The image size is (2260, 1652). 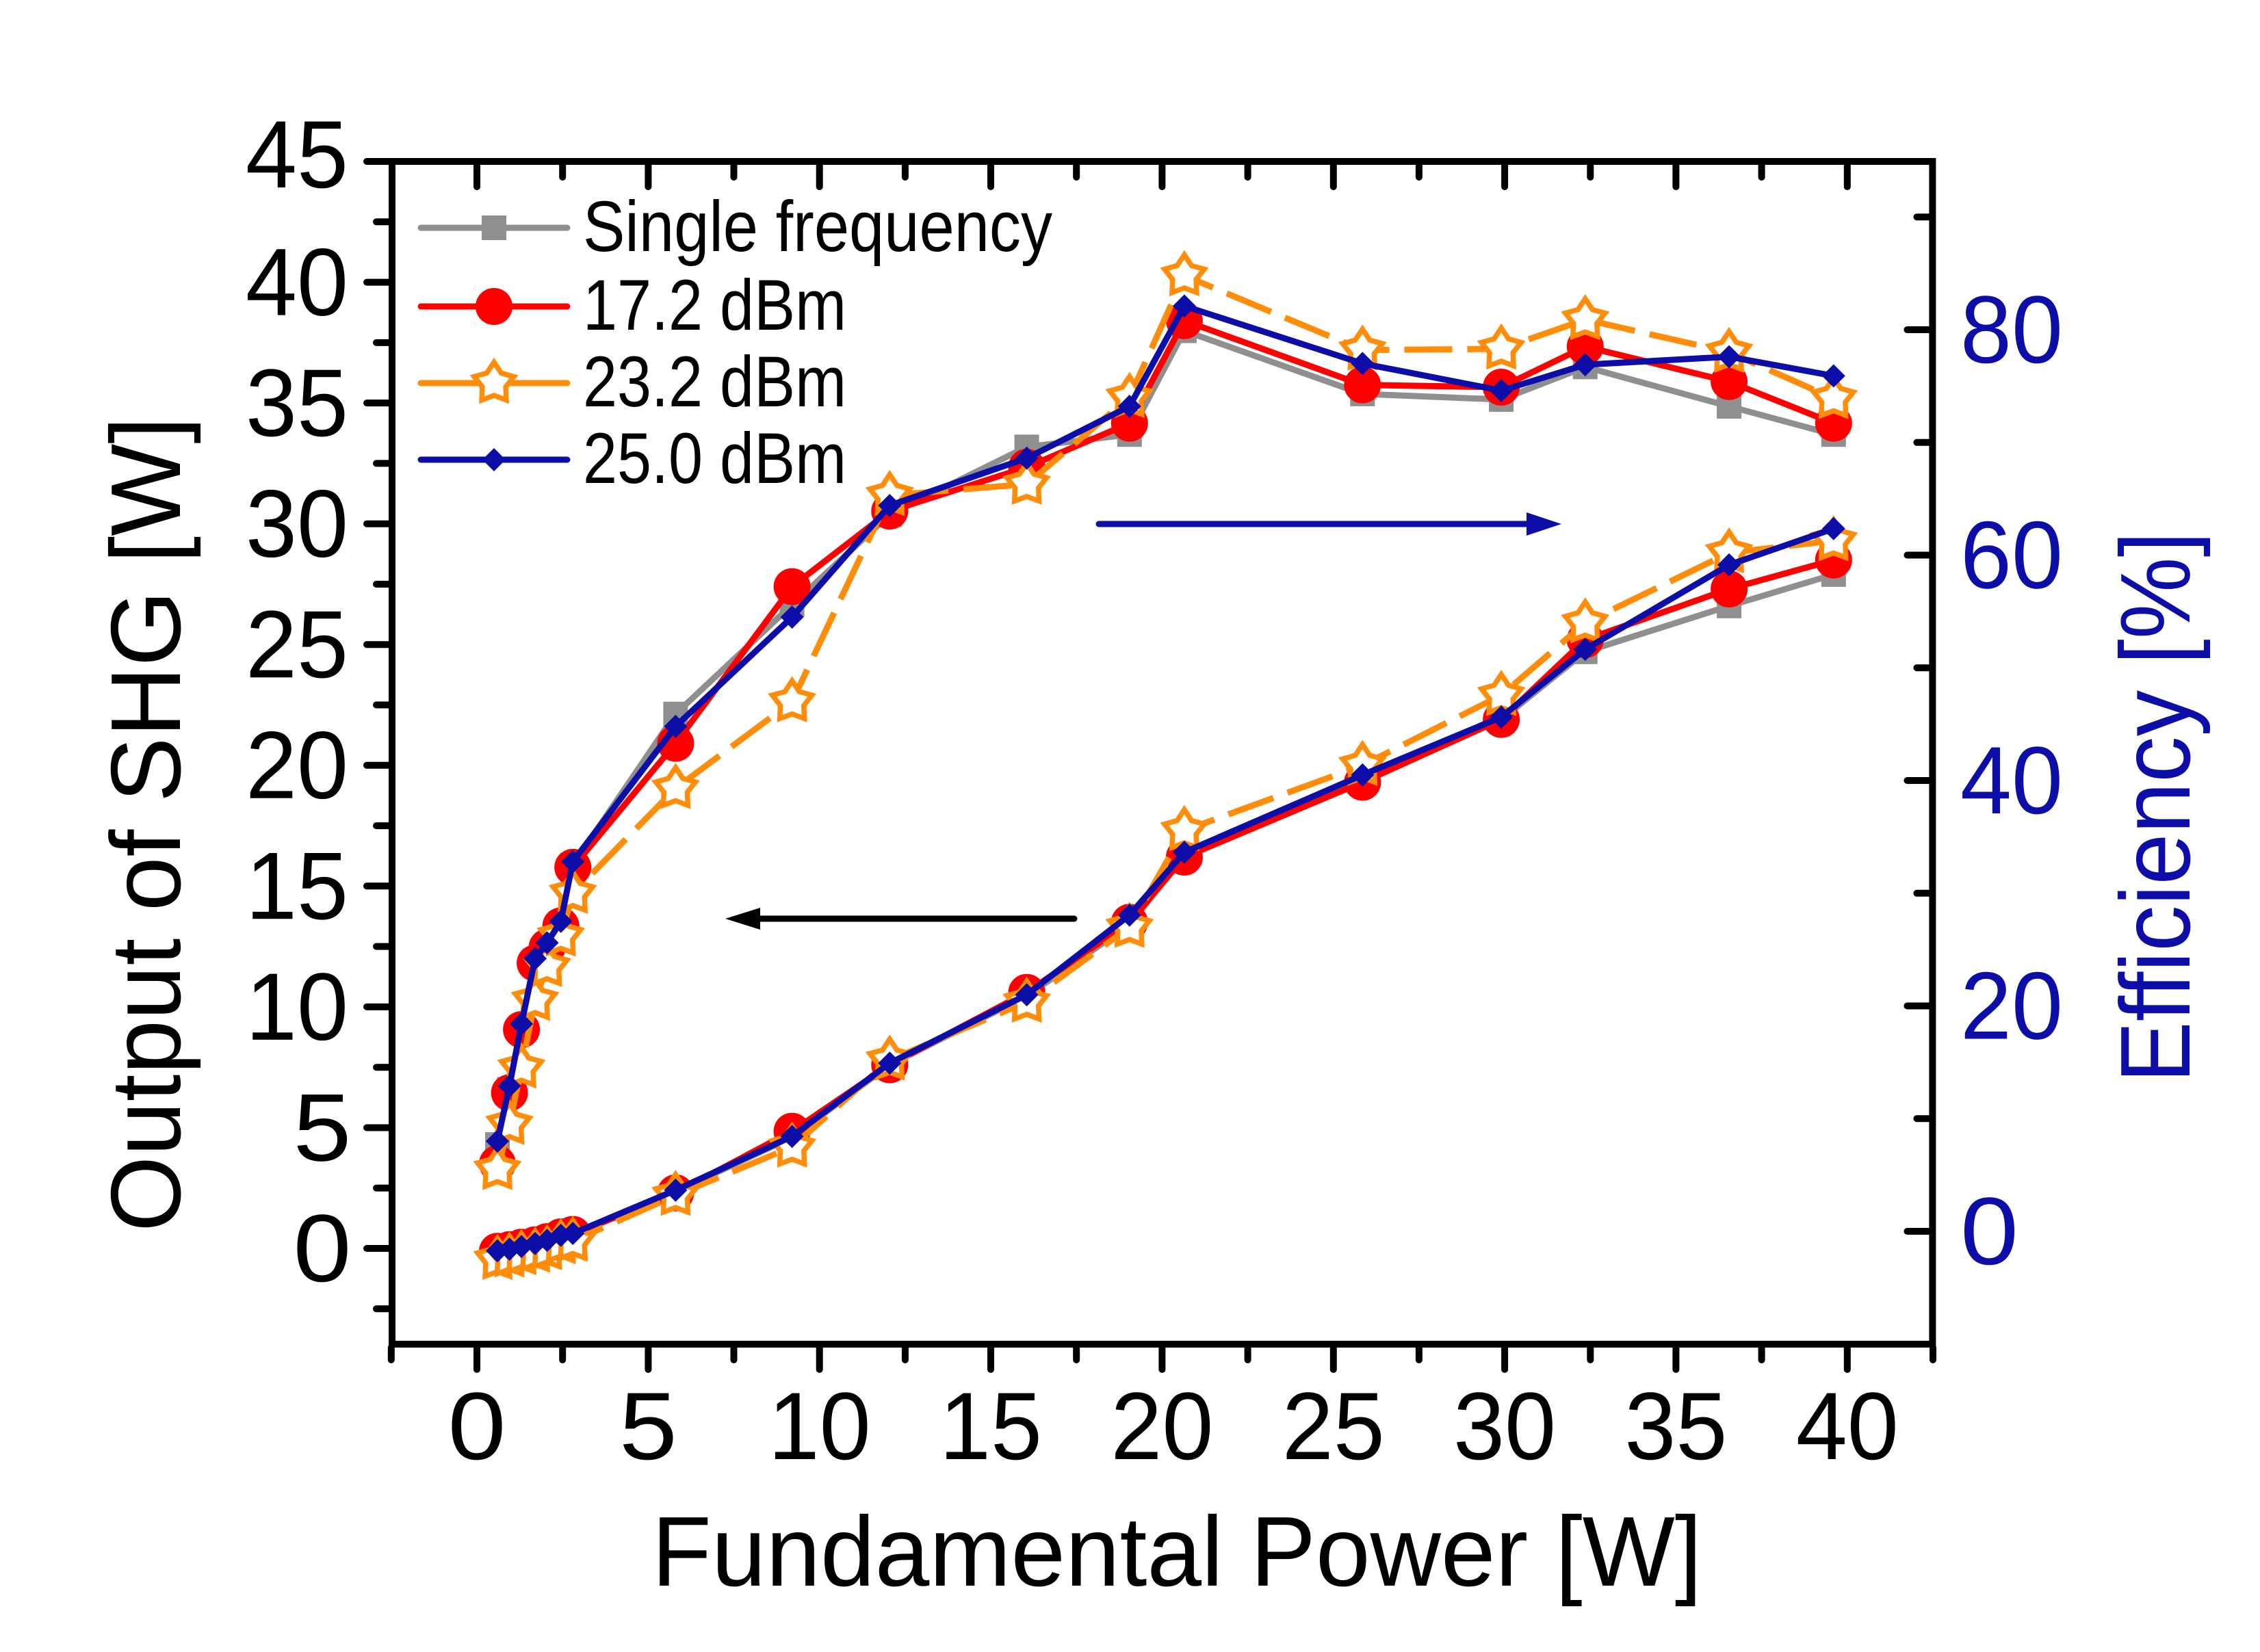 I want to click on svg-text: Efficiency [%], so click(x=2155, y=807).